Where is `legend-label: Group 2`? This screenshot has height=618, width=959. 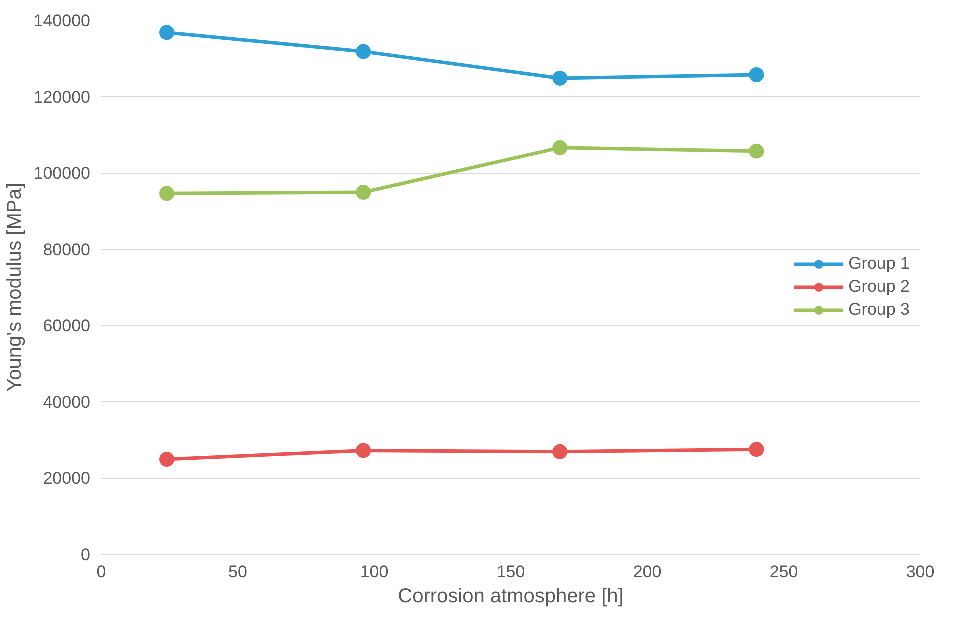 legend-label: Group 2 is located at coordinates (879, 287).